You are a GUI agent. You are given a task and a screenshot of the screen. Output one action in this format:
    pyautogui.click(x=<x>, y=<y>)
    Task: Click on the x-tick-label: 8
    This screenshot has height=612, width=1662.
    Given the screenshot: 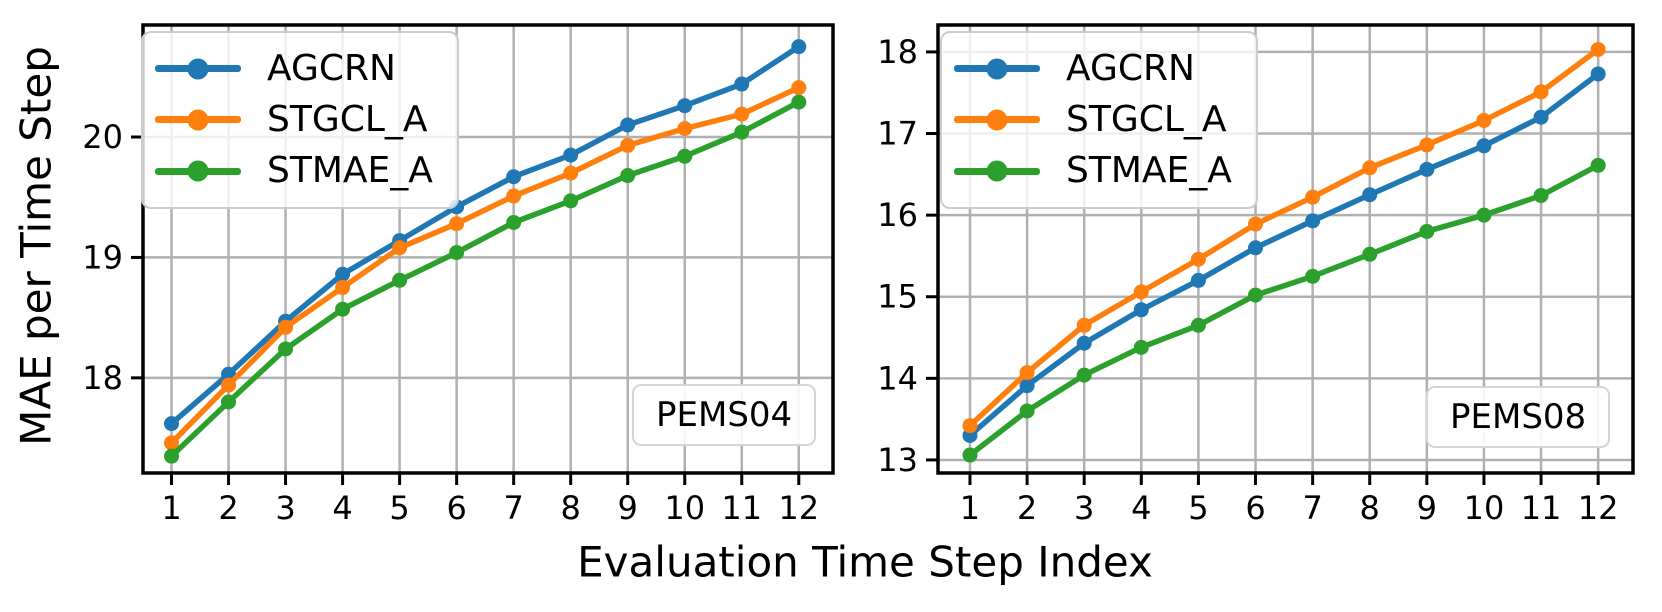 What is the action you would take?
    pyautogui.click(x=1370, y=508)
    